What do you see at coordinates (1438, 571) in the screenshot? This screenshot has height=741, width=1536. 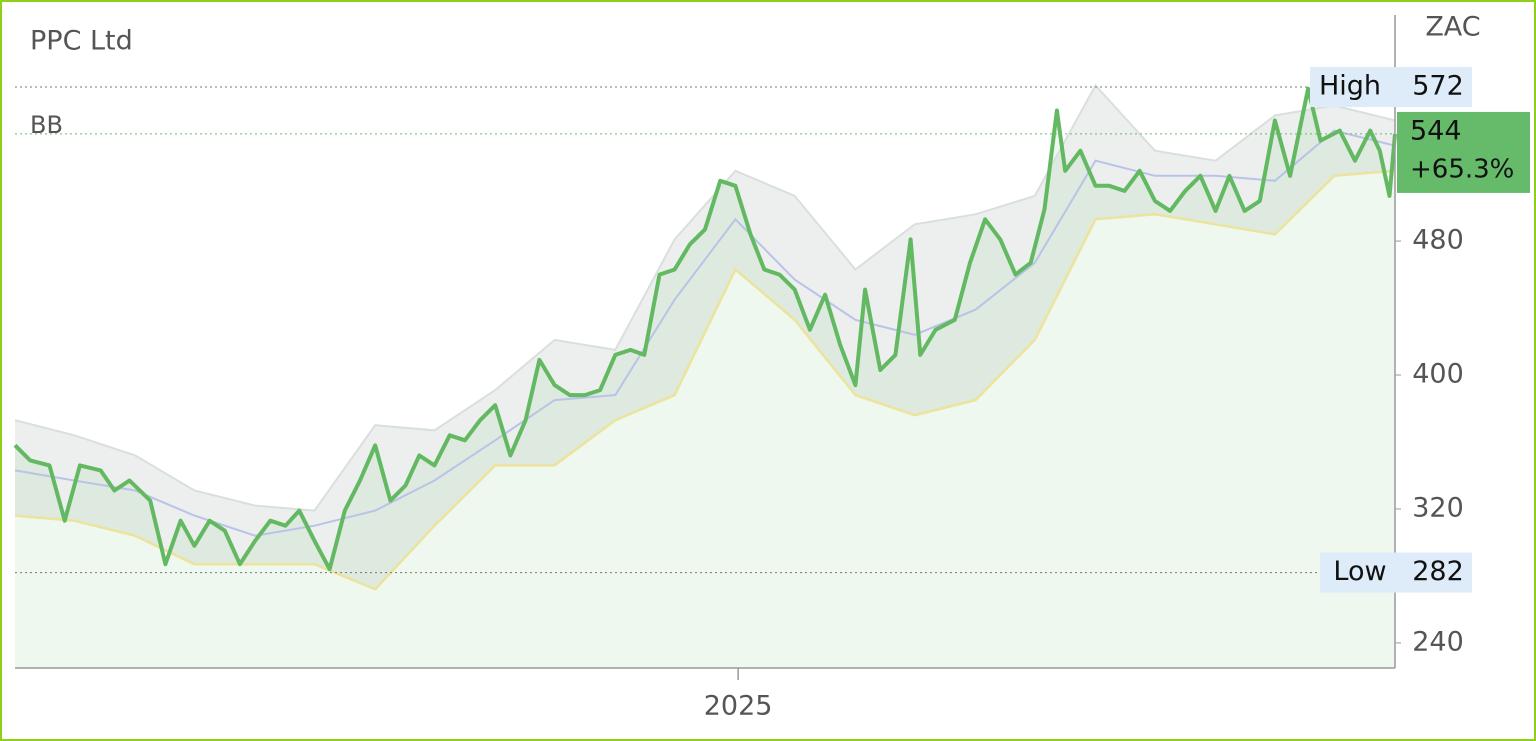 I see `low-value: 282` at bounding box center [1438, 571].